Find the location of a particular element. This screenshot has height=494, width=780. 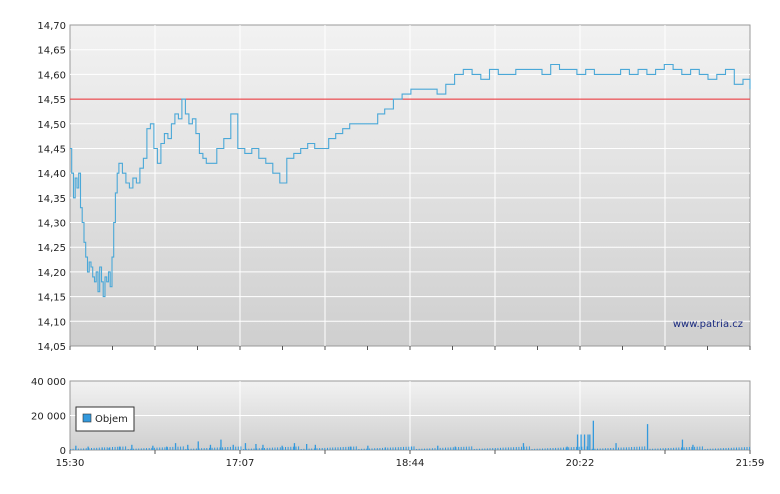

volume-legend-swatch is located at coordinates (87, 418).